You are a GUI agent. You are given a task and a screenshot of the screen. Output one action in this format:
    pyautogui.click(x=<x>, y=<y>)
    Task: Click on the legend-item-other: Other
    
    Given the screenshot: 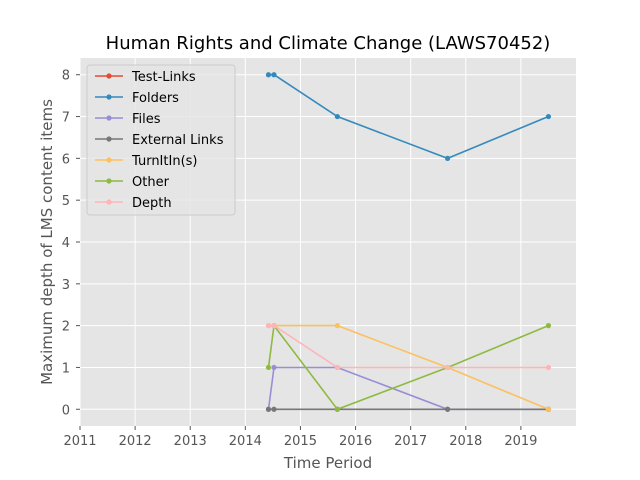 What is the action you would take?
    pyautogui.click(x=132, y=182)
    